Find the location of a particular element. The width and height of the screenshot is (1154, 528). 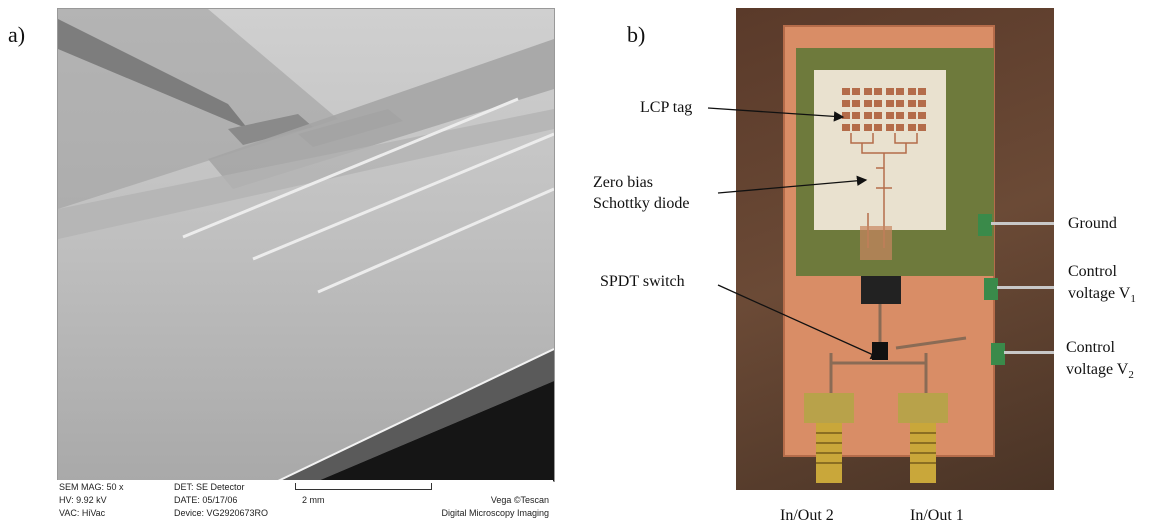

sem-hv-text: HV: 9.92 kV is located at coordinates (83, 500).